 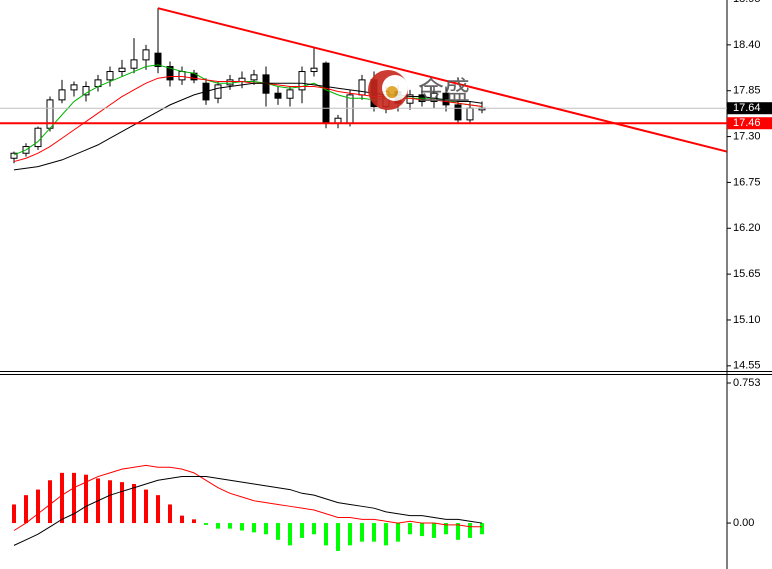 I want to click on y-tick-label: 15.10, so click(x=747, y=320).